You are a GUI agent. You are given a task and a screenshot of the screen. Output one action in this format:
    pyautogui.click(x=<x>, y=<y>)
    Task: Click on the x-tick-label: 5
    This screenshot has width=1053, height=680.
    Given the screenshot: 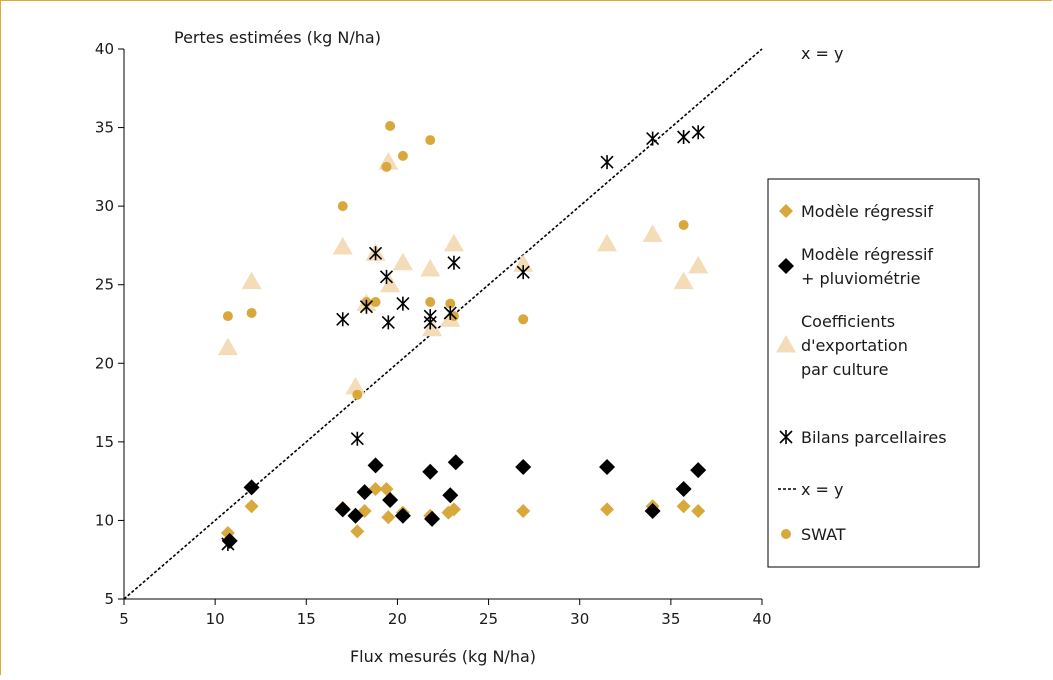 What is the action you would take?
    pyautogui.click(x=124, y=619)
    